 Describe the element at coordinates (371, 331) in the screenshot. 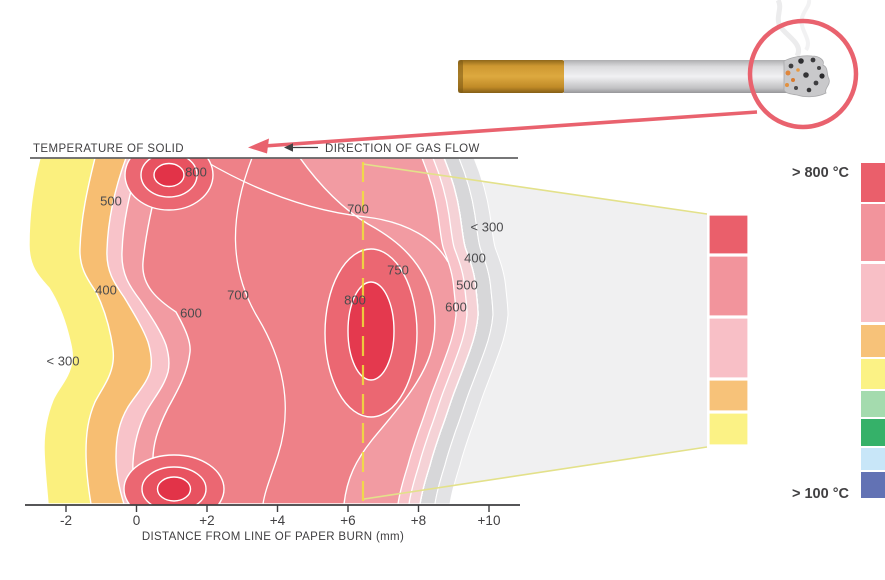

I see `hotspot-over-800-center` at that location.